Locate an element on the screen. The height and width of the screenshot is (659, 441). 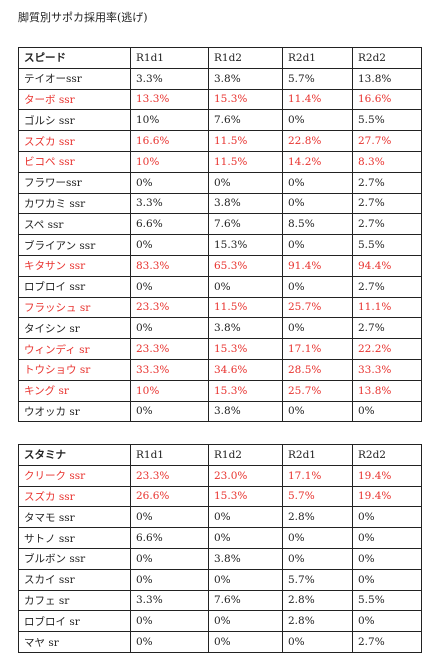
header-cell: R2d1 is located at coordinates (317, 455).